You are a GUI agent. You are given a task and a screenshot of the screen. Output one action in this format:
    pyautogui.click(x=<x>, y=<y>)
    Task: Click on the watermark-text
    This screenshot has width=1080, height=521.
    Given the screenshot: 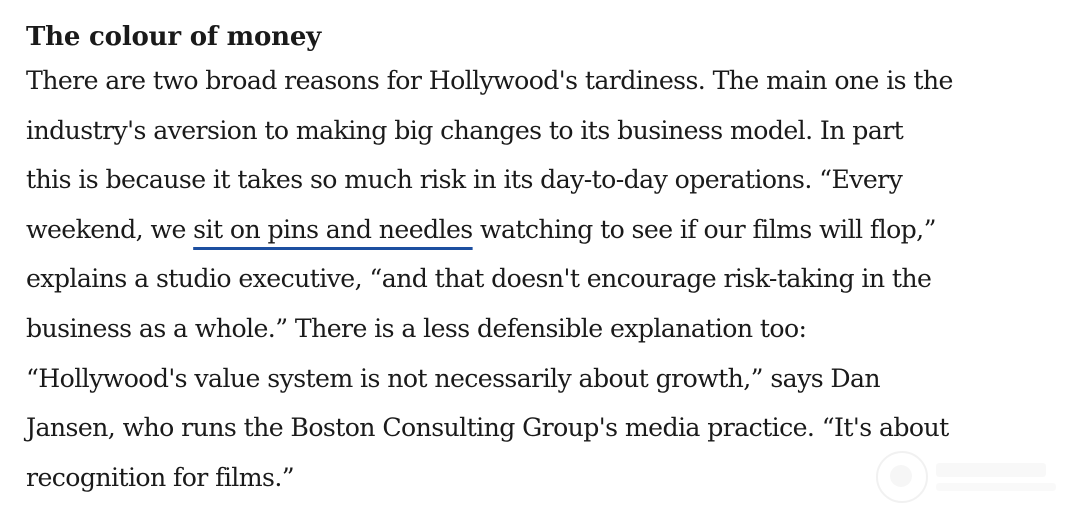 What is the action you would take?
    pyautogui.click(x=996, y=477)
    